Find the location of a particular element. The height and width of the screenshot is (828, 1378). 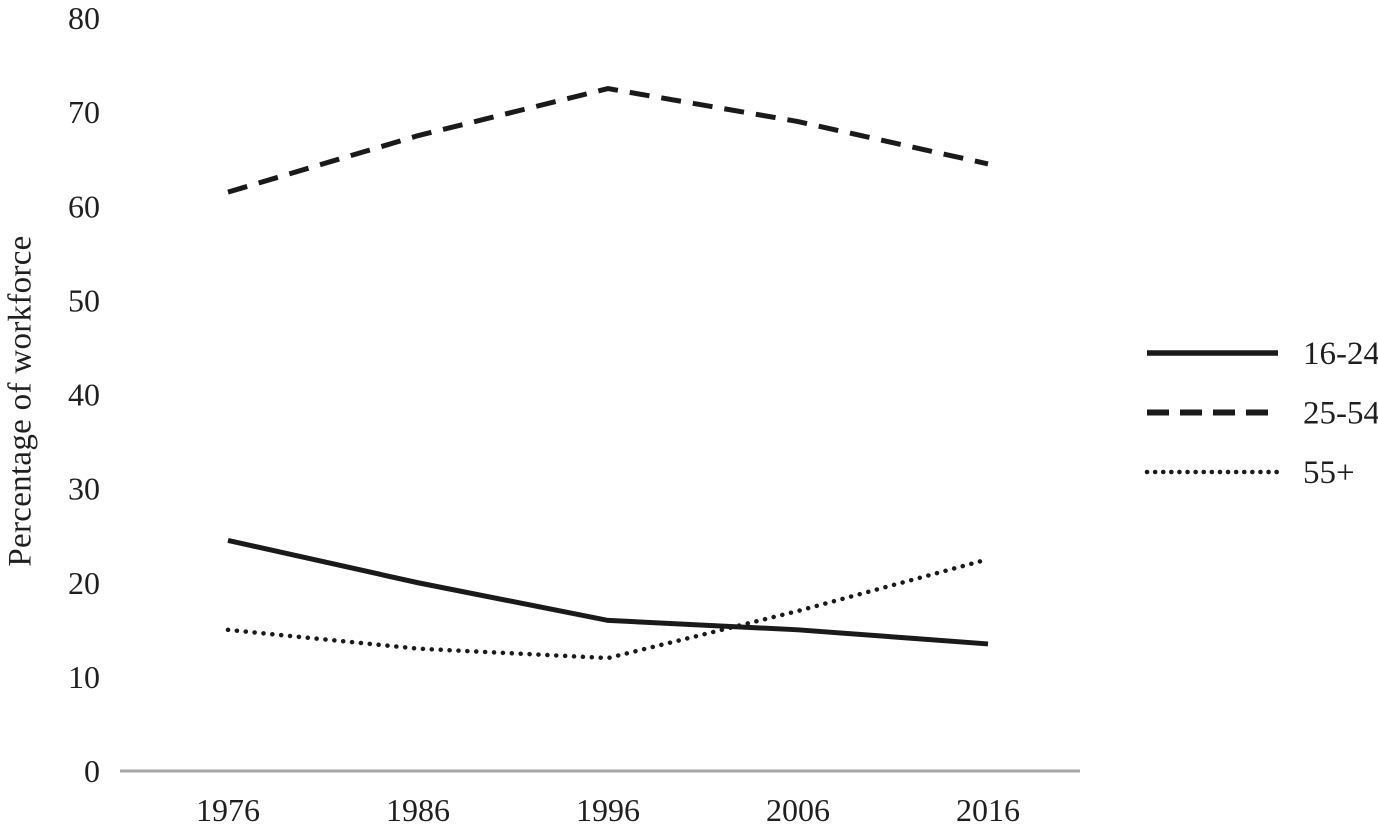

y-tick-label: 20 is located at coordinates (84, 583).